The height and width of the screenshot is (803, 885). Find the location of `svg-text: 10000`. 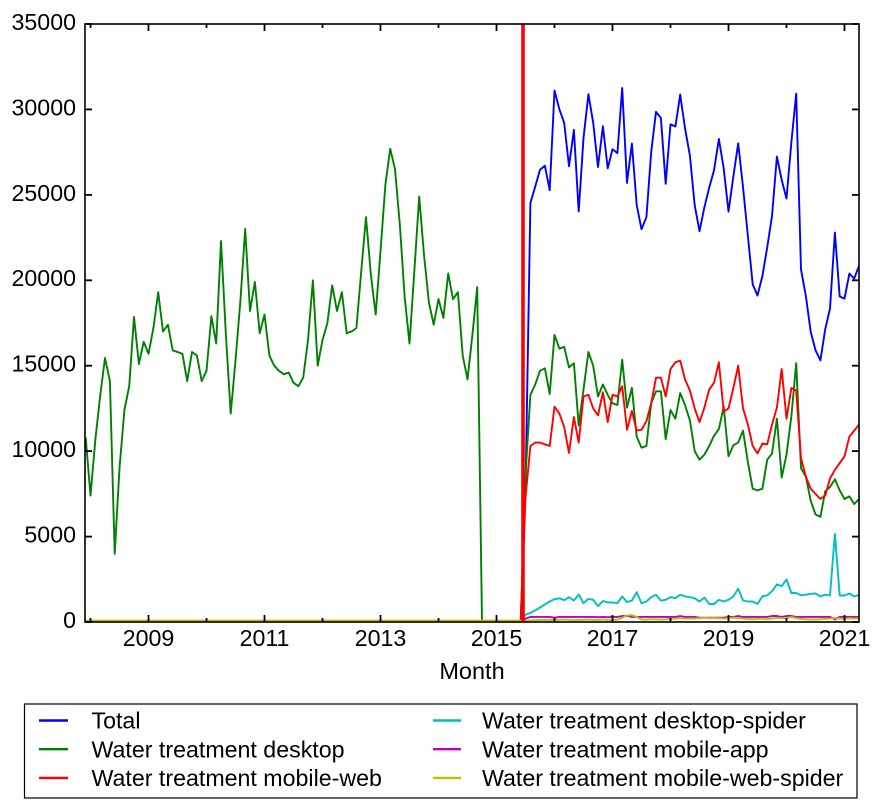

svg-text: 10000 is located at coordinates (44, 449).